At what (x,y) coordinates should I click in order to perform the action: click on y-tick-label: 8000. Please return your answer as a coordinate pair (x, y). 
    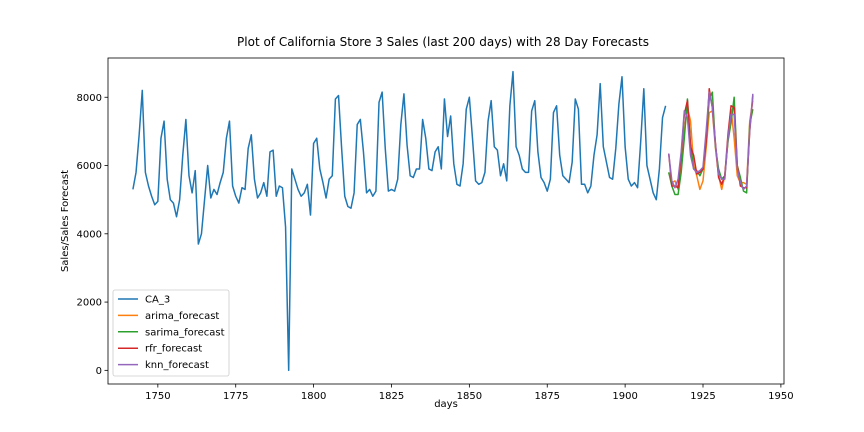
    Looking at the image, I should click on (89, 98).